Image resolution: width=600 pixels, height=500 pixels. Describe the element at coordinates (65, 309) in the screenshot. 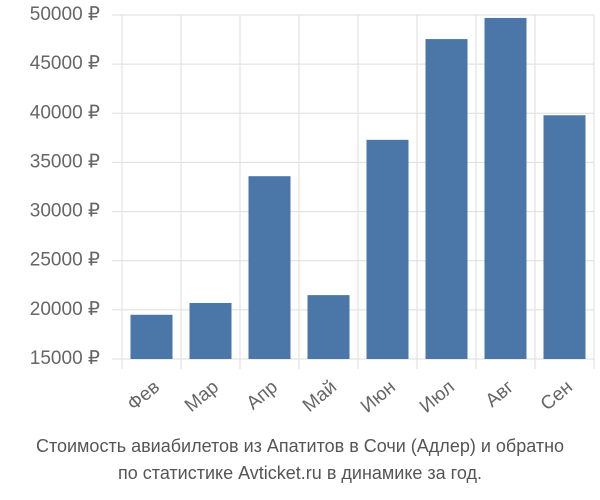

I see `y-tick-label: 20000 ₽` at that location.